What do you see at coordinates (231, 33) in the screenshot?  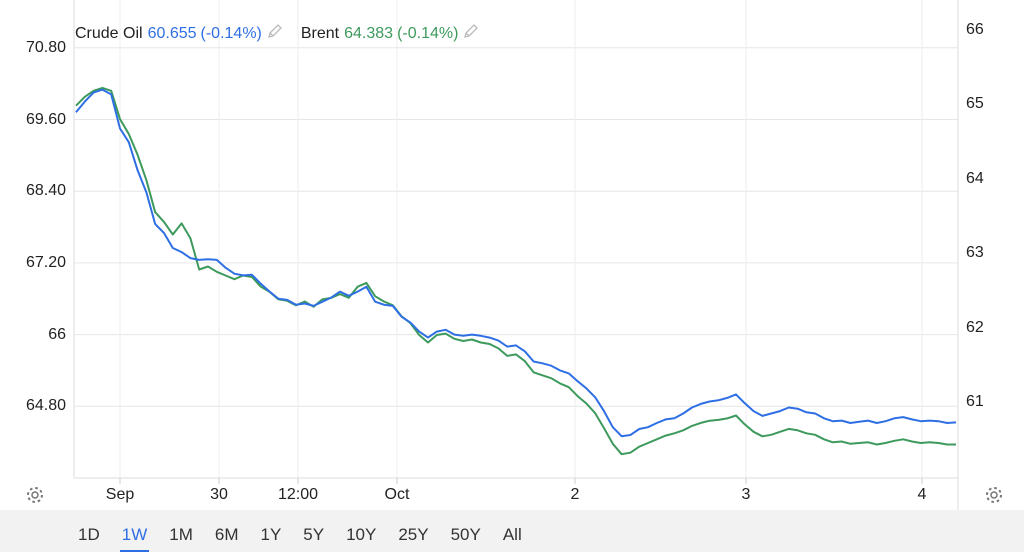 I see `crude-series-change: (-0.14%)` at bounding box center [231, 33].